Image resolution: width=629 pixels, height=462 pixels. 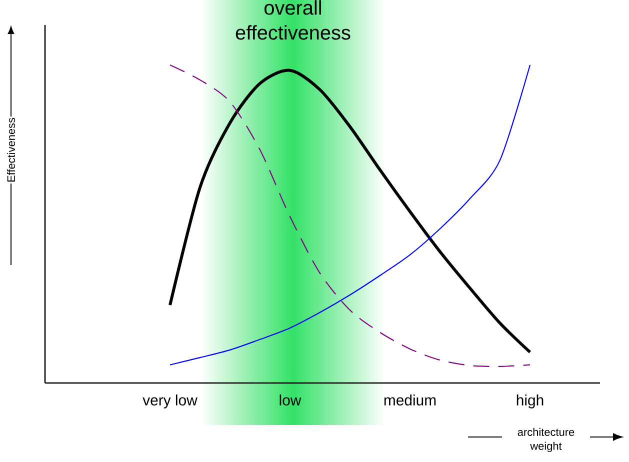 I want to click on x-tick-label: low, so click(x=291, y=400).